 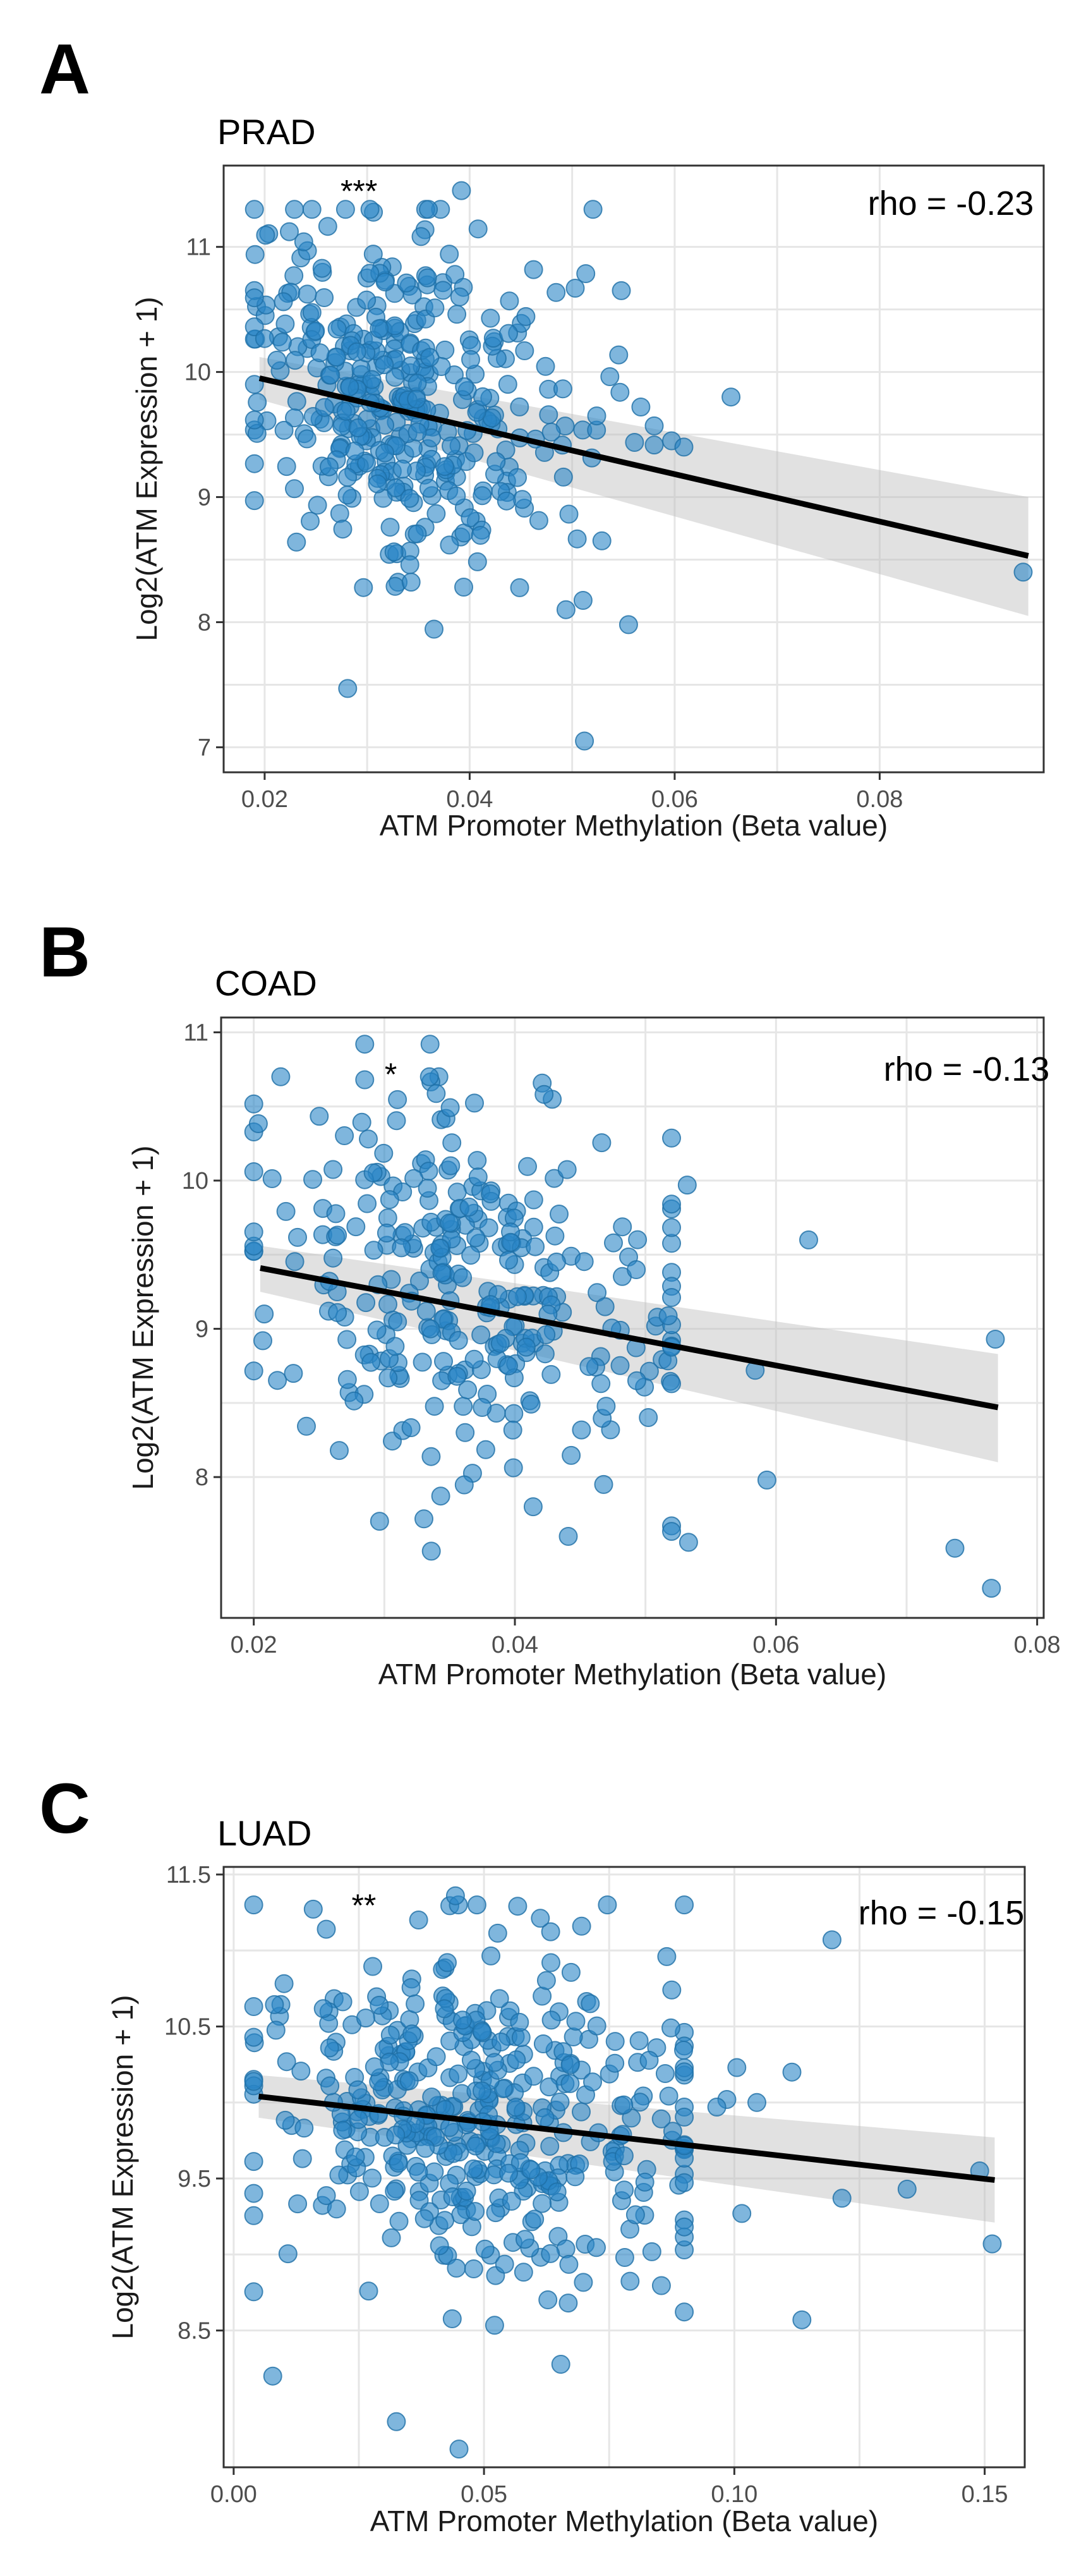 What do you see at coordinates (264, 799) in the screenshot?
I see `x-tick-label: 0.02` at bounding box center [264, 799].